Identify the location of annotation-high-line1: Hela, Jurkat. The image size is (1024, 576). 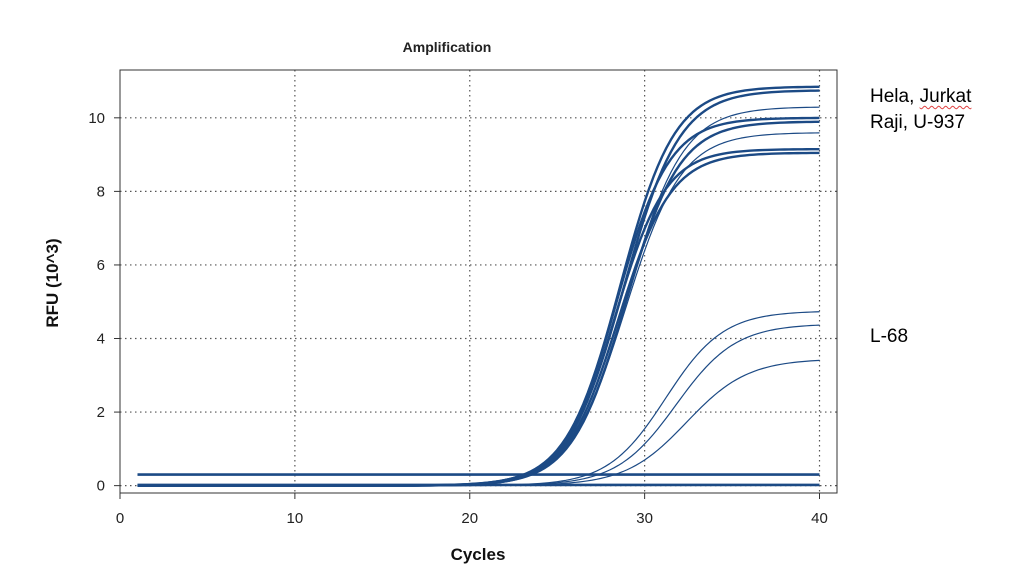
(920, 97).